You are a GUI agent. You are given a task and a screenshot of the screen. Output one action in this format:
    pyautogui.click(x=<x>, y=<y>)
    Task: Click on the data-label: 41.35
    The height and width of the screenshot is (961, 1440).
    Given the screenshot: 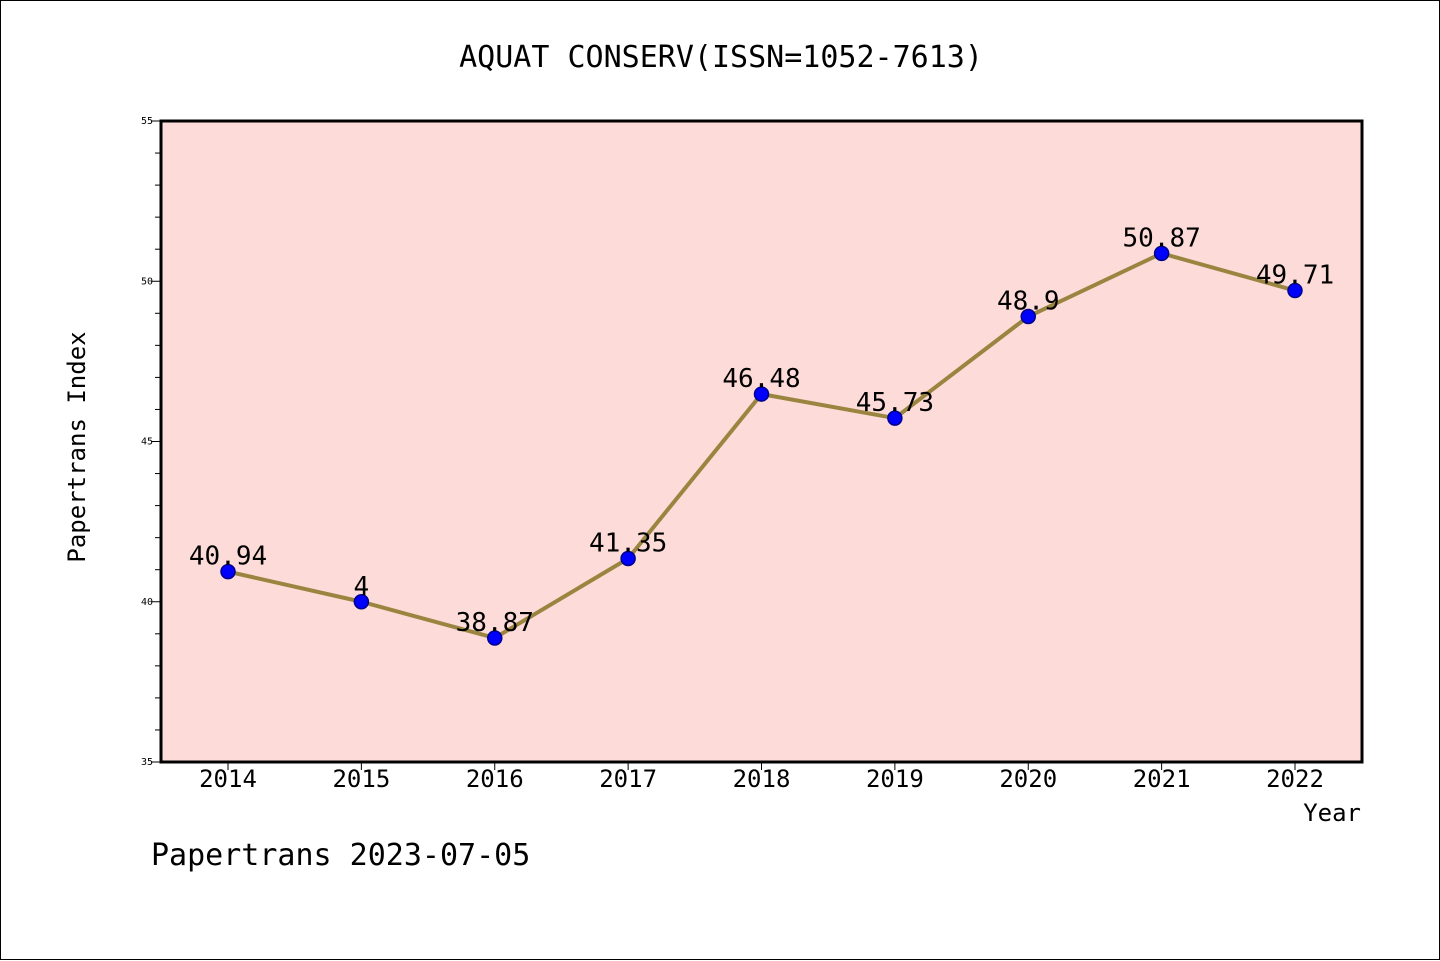 What is the action you would take?
    pyautogui.click(x=628, y=543)
    